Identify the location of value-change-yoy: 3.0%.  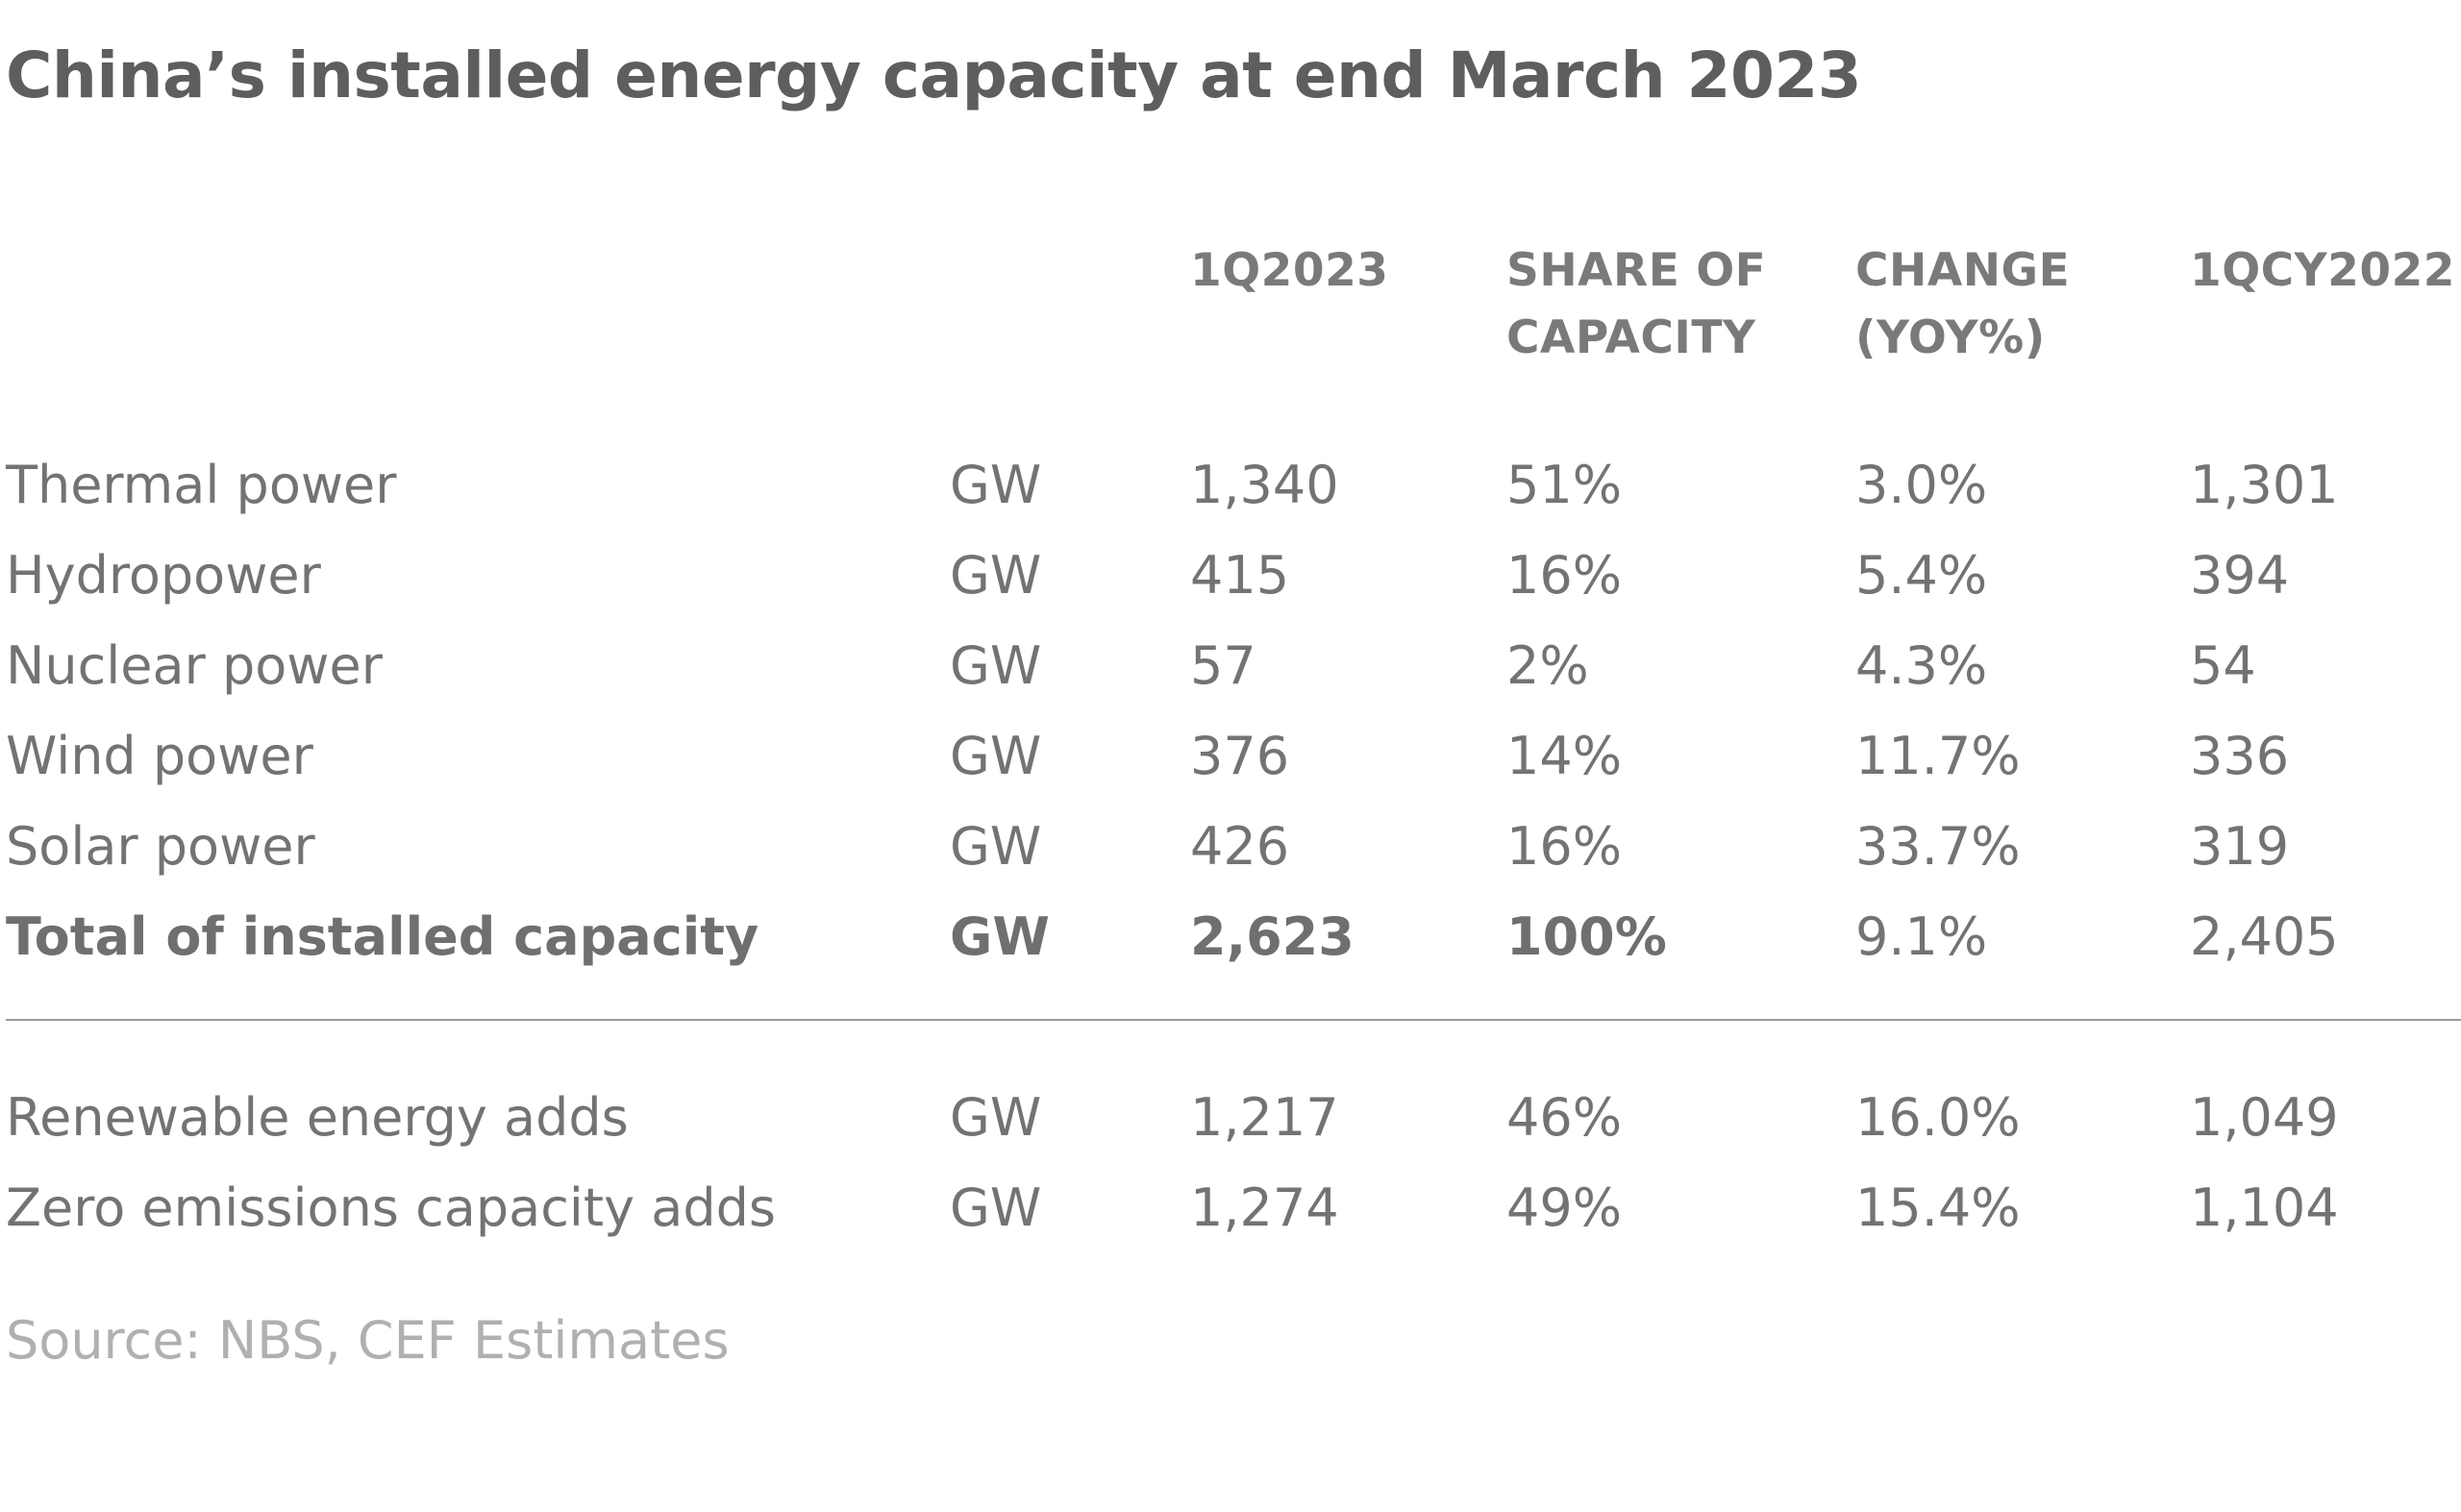
(1921, 485).